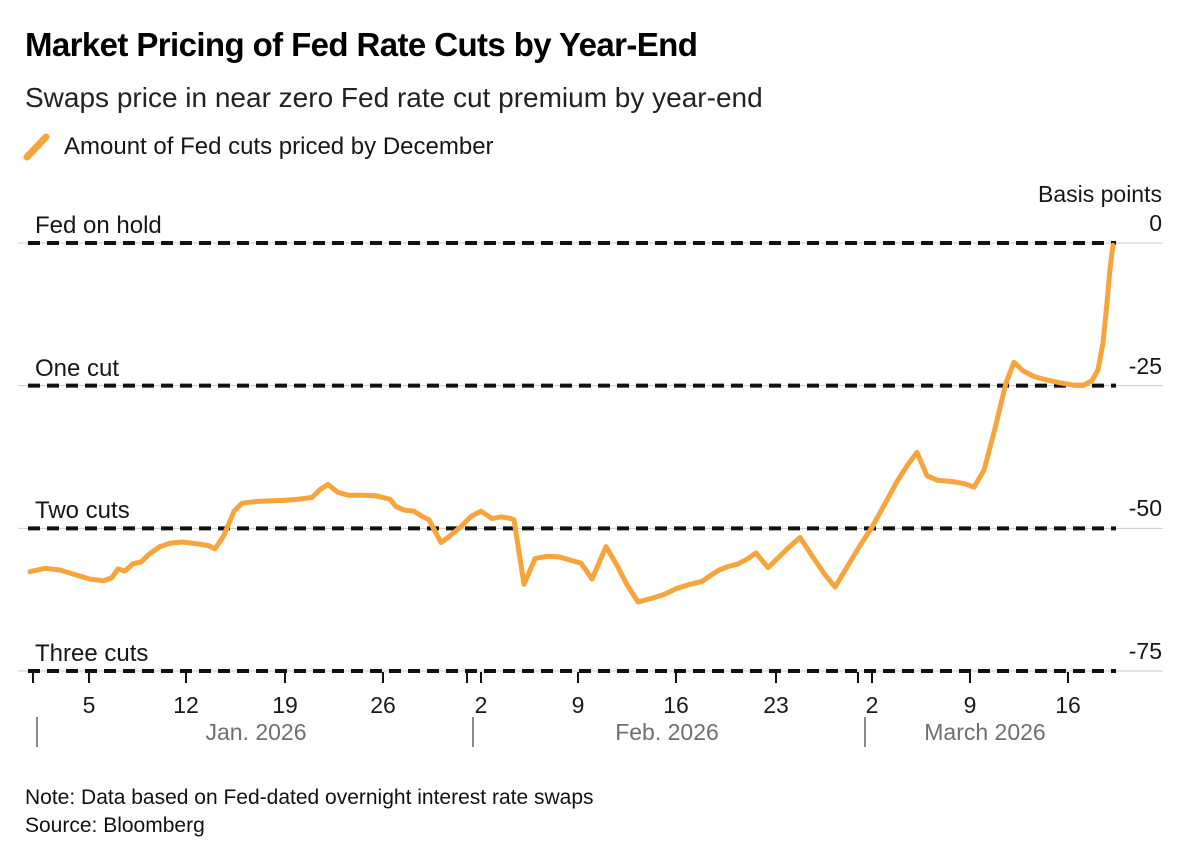 The image size is (1200, 860). What do you see at coordinates (92, 653) in the screenshot?
I see `threshold-label: Three cuts` at bounding box center [92, 653].